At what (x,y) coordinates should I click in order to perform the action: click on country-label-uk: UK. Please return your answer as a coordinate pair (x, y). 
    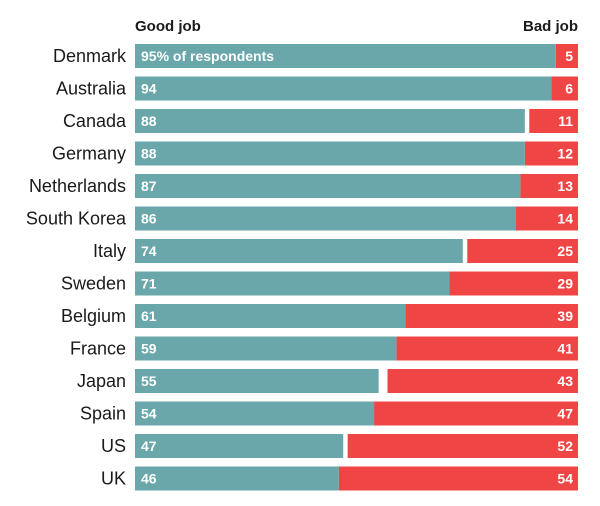
    Looking at the image, I should click on (113, 479).